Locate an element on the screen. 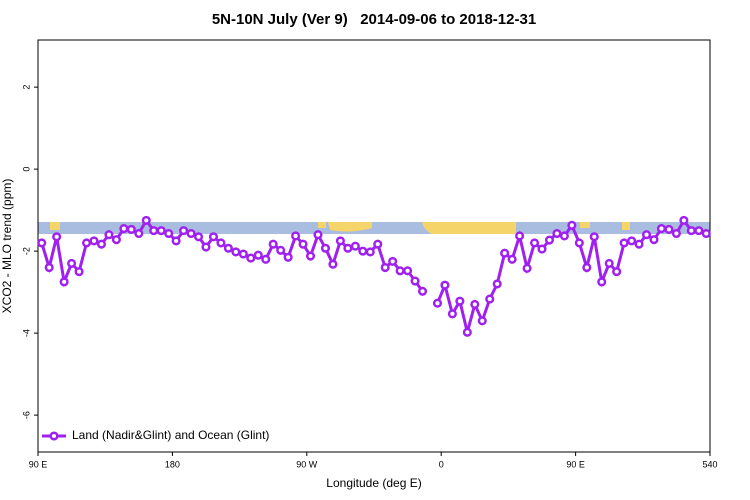 Image resolution: width=750 pixels, height=500 pixels. y-tick-label: -4 is located at coordinates (26, 333).